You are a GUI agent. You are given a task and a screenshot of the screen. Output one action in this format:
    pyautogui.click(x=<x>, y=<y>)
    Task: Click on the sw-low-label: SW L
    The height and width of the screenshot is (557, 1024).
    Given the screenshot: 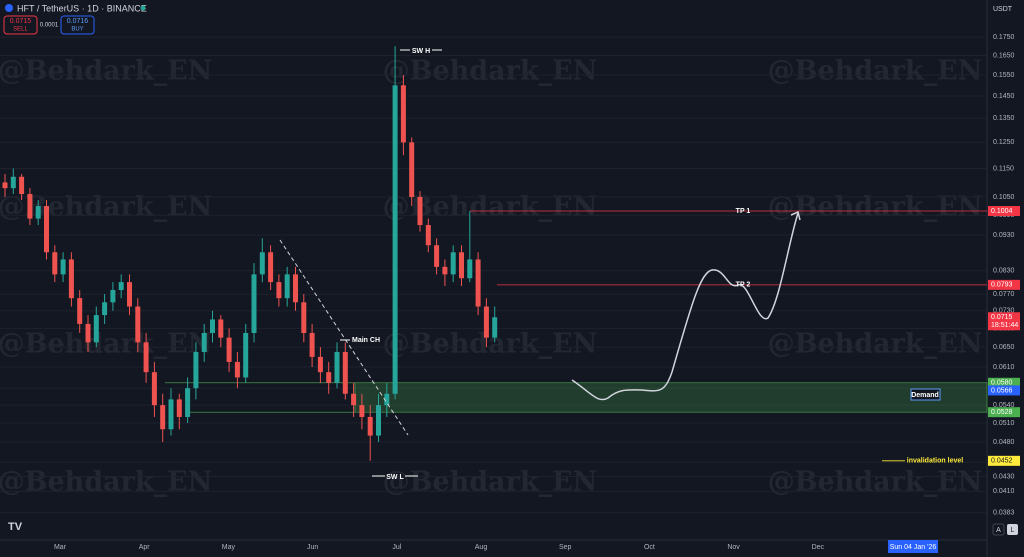 What is the action you would take?
    pyautogui.click(x=395, y=477)
    